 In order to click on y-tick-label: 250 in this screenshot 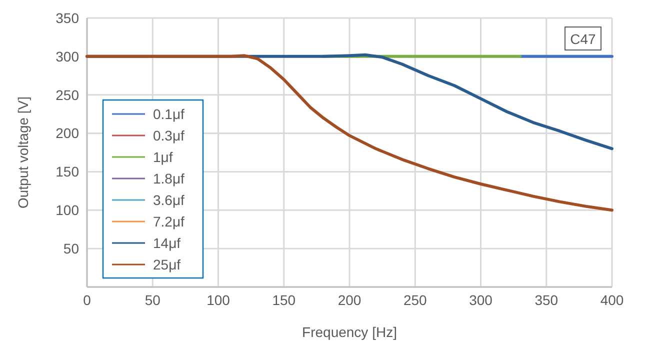, I will do `click(68, 94)`.